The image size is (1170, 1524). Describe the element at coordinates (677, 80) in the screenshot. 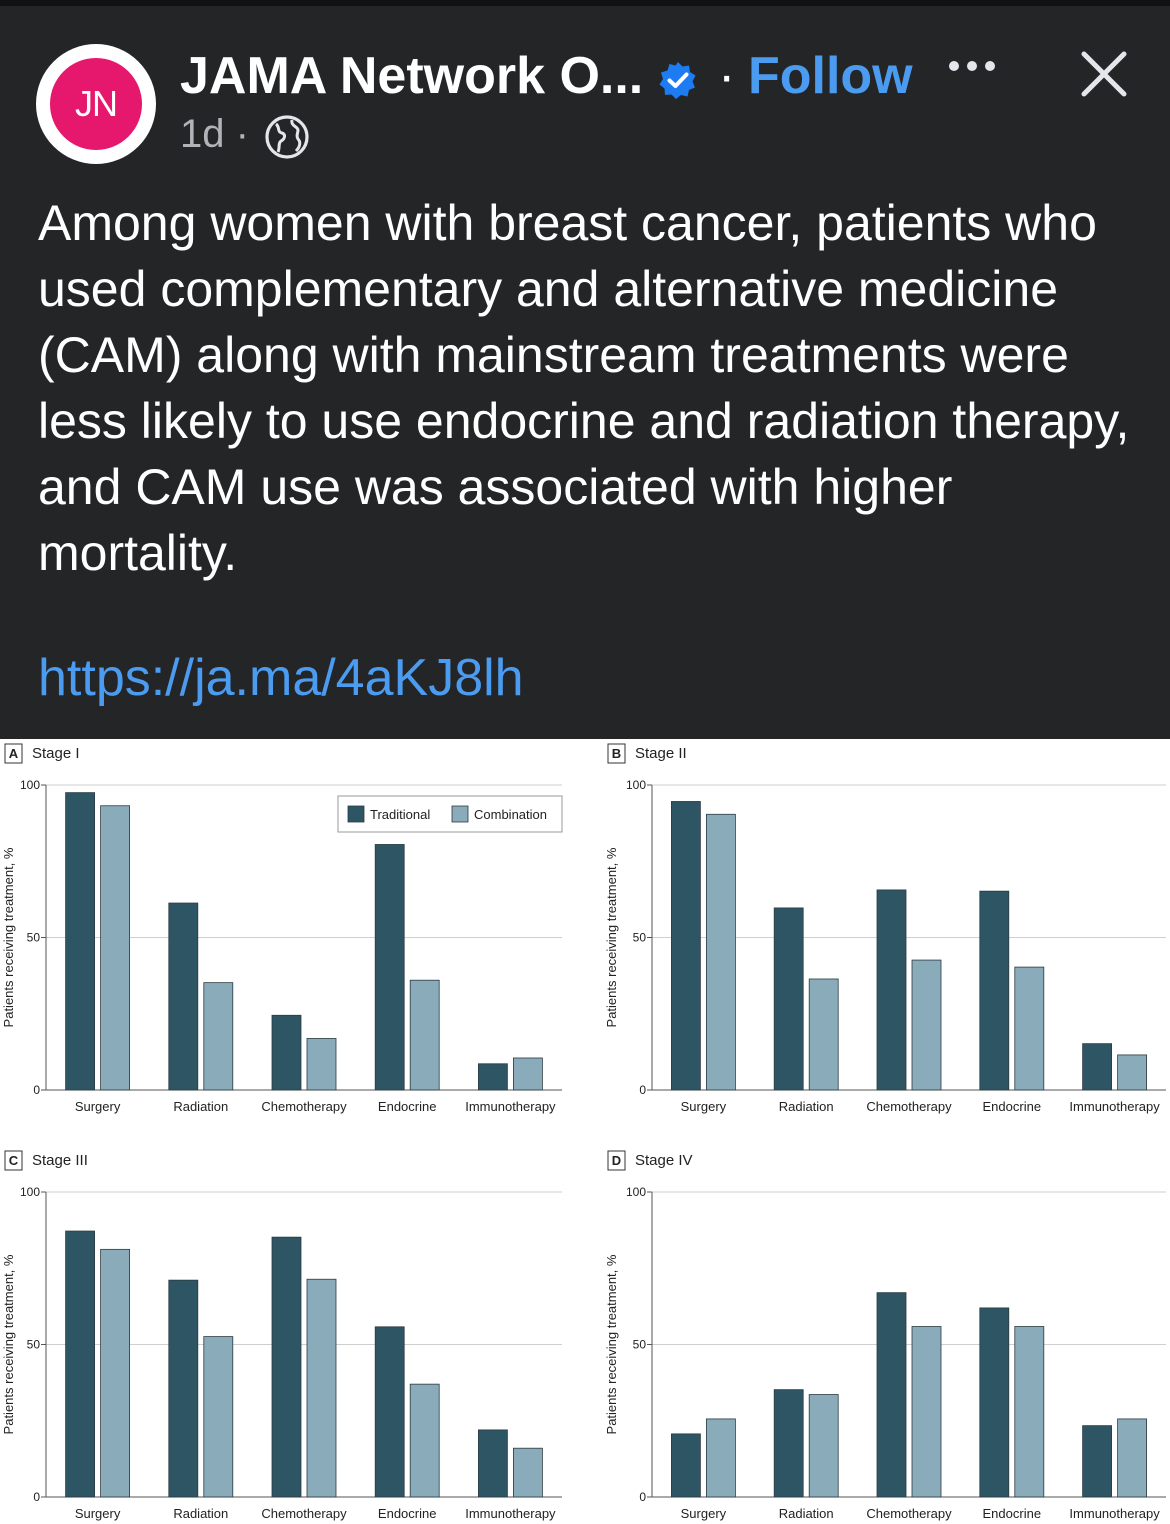

I see `verified-icon` at that location.